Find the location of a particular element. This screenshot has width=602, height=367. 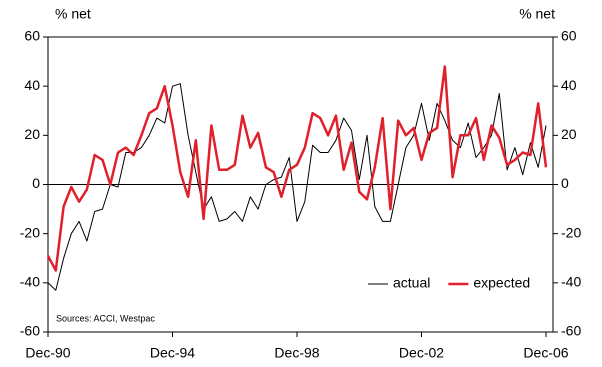

y-tick-label: 0 is located at coordinates (36, 183).